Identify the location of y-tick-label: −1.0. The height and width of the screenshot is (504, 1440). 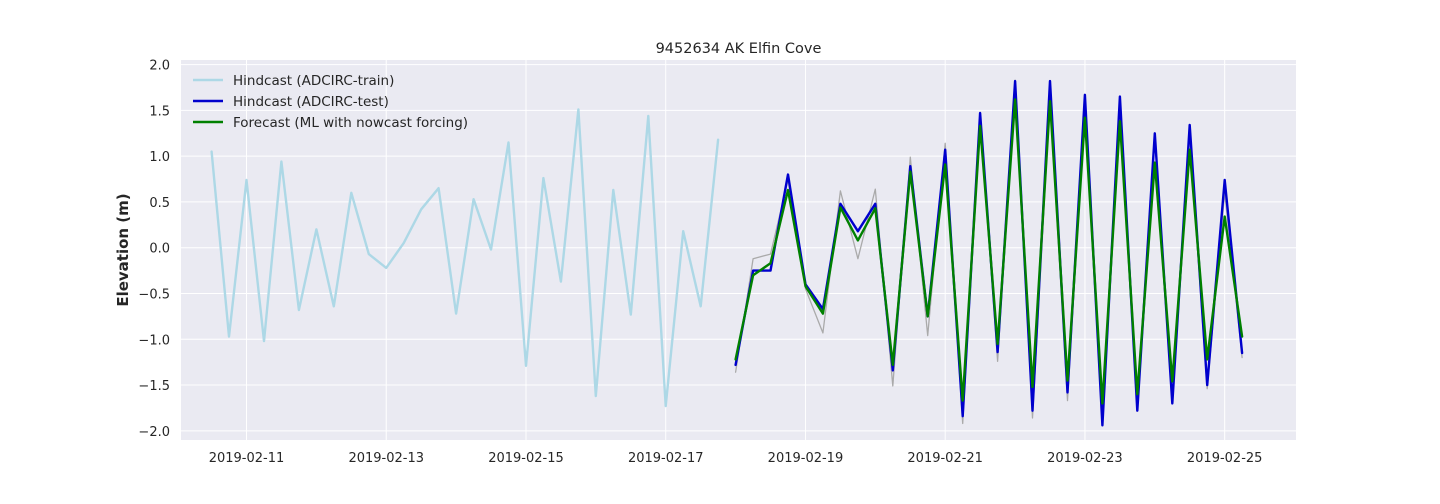
(154, 340).